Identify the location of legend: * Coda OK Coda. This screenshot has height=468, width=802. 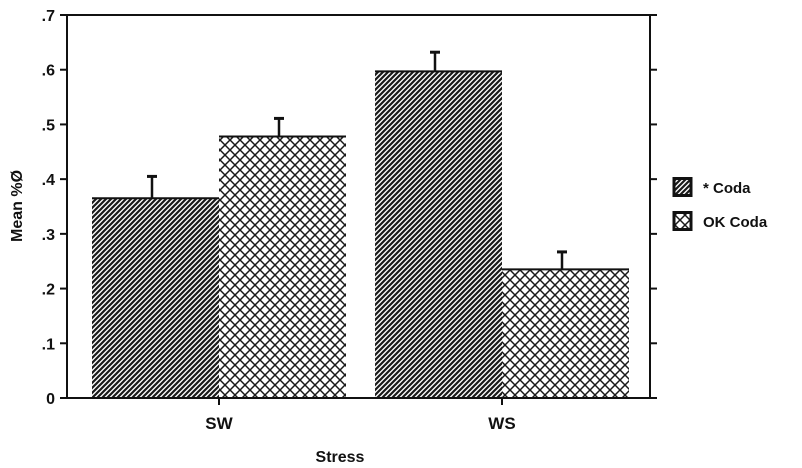
(720, 204).